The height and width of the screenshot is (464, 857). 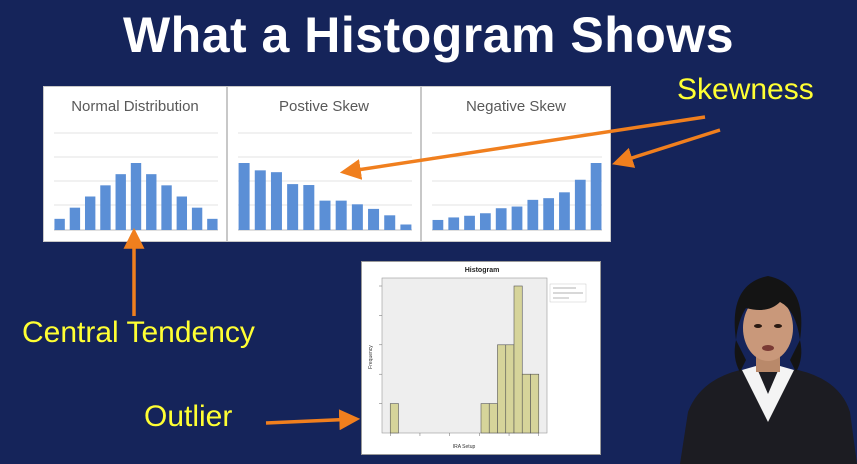 What do you see at coordinates (428, 35) in the screenshot?
I see `page-title: What a Histogram Shows` at bounding box center [428, 35].